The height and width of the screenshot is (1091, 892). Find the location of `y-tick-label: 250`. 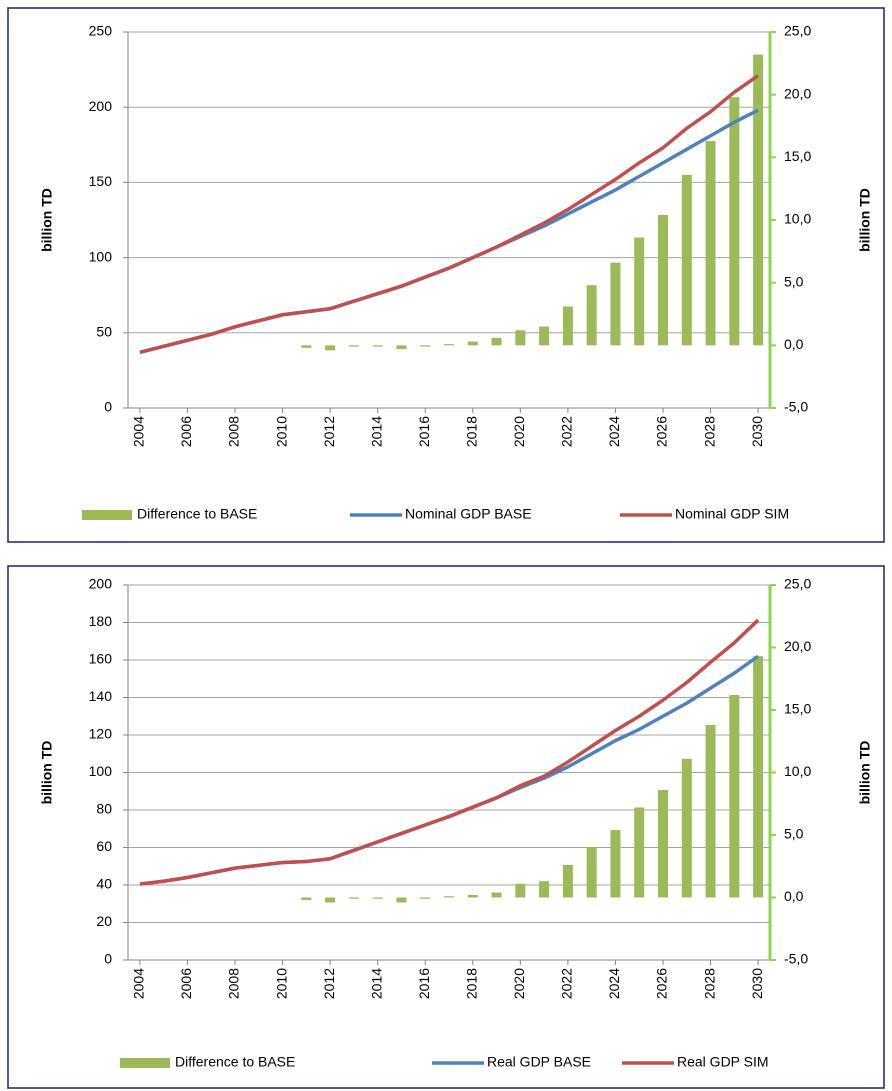

y-tick-label: 250 is located at coordinates (101, 31).